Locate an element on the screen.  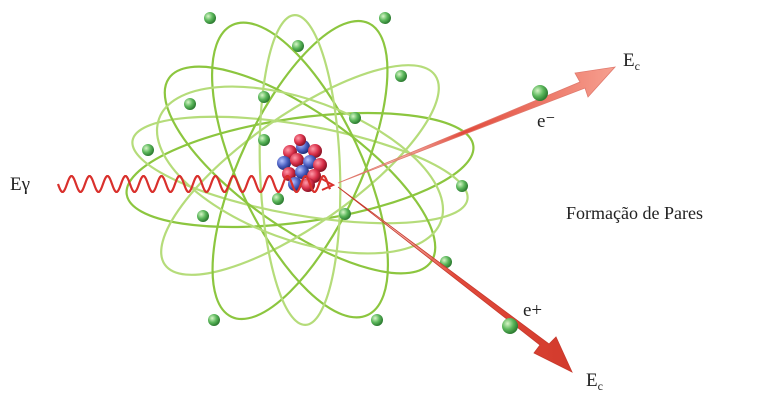
nucleus is located at coordinates (302, 163).